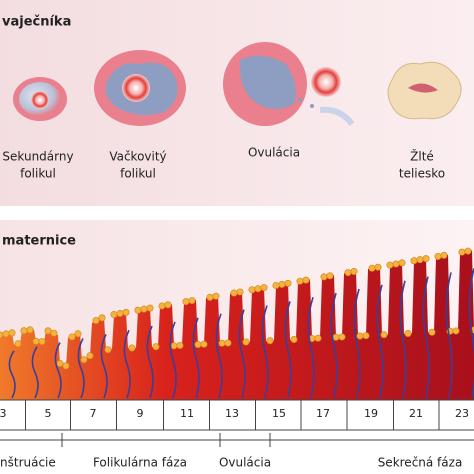 The image size is (474, 474). I want to click on ovulation, so click(289, 84).